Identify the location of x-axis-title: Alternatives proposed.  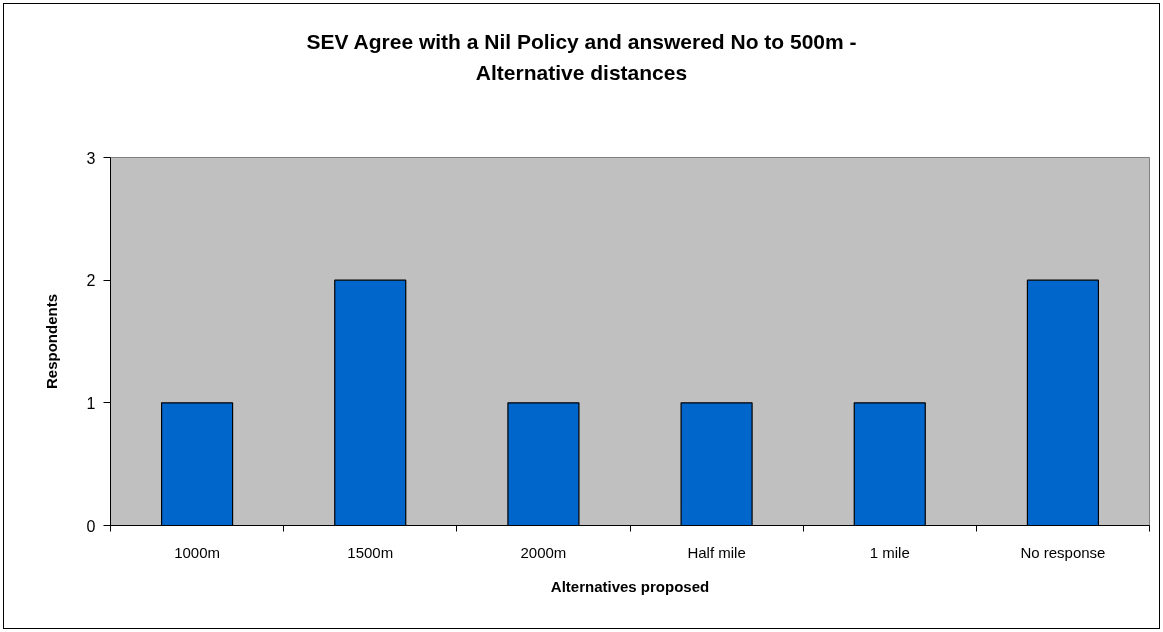
(630, 586).